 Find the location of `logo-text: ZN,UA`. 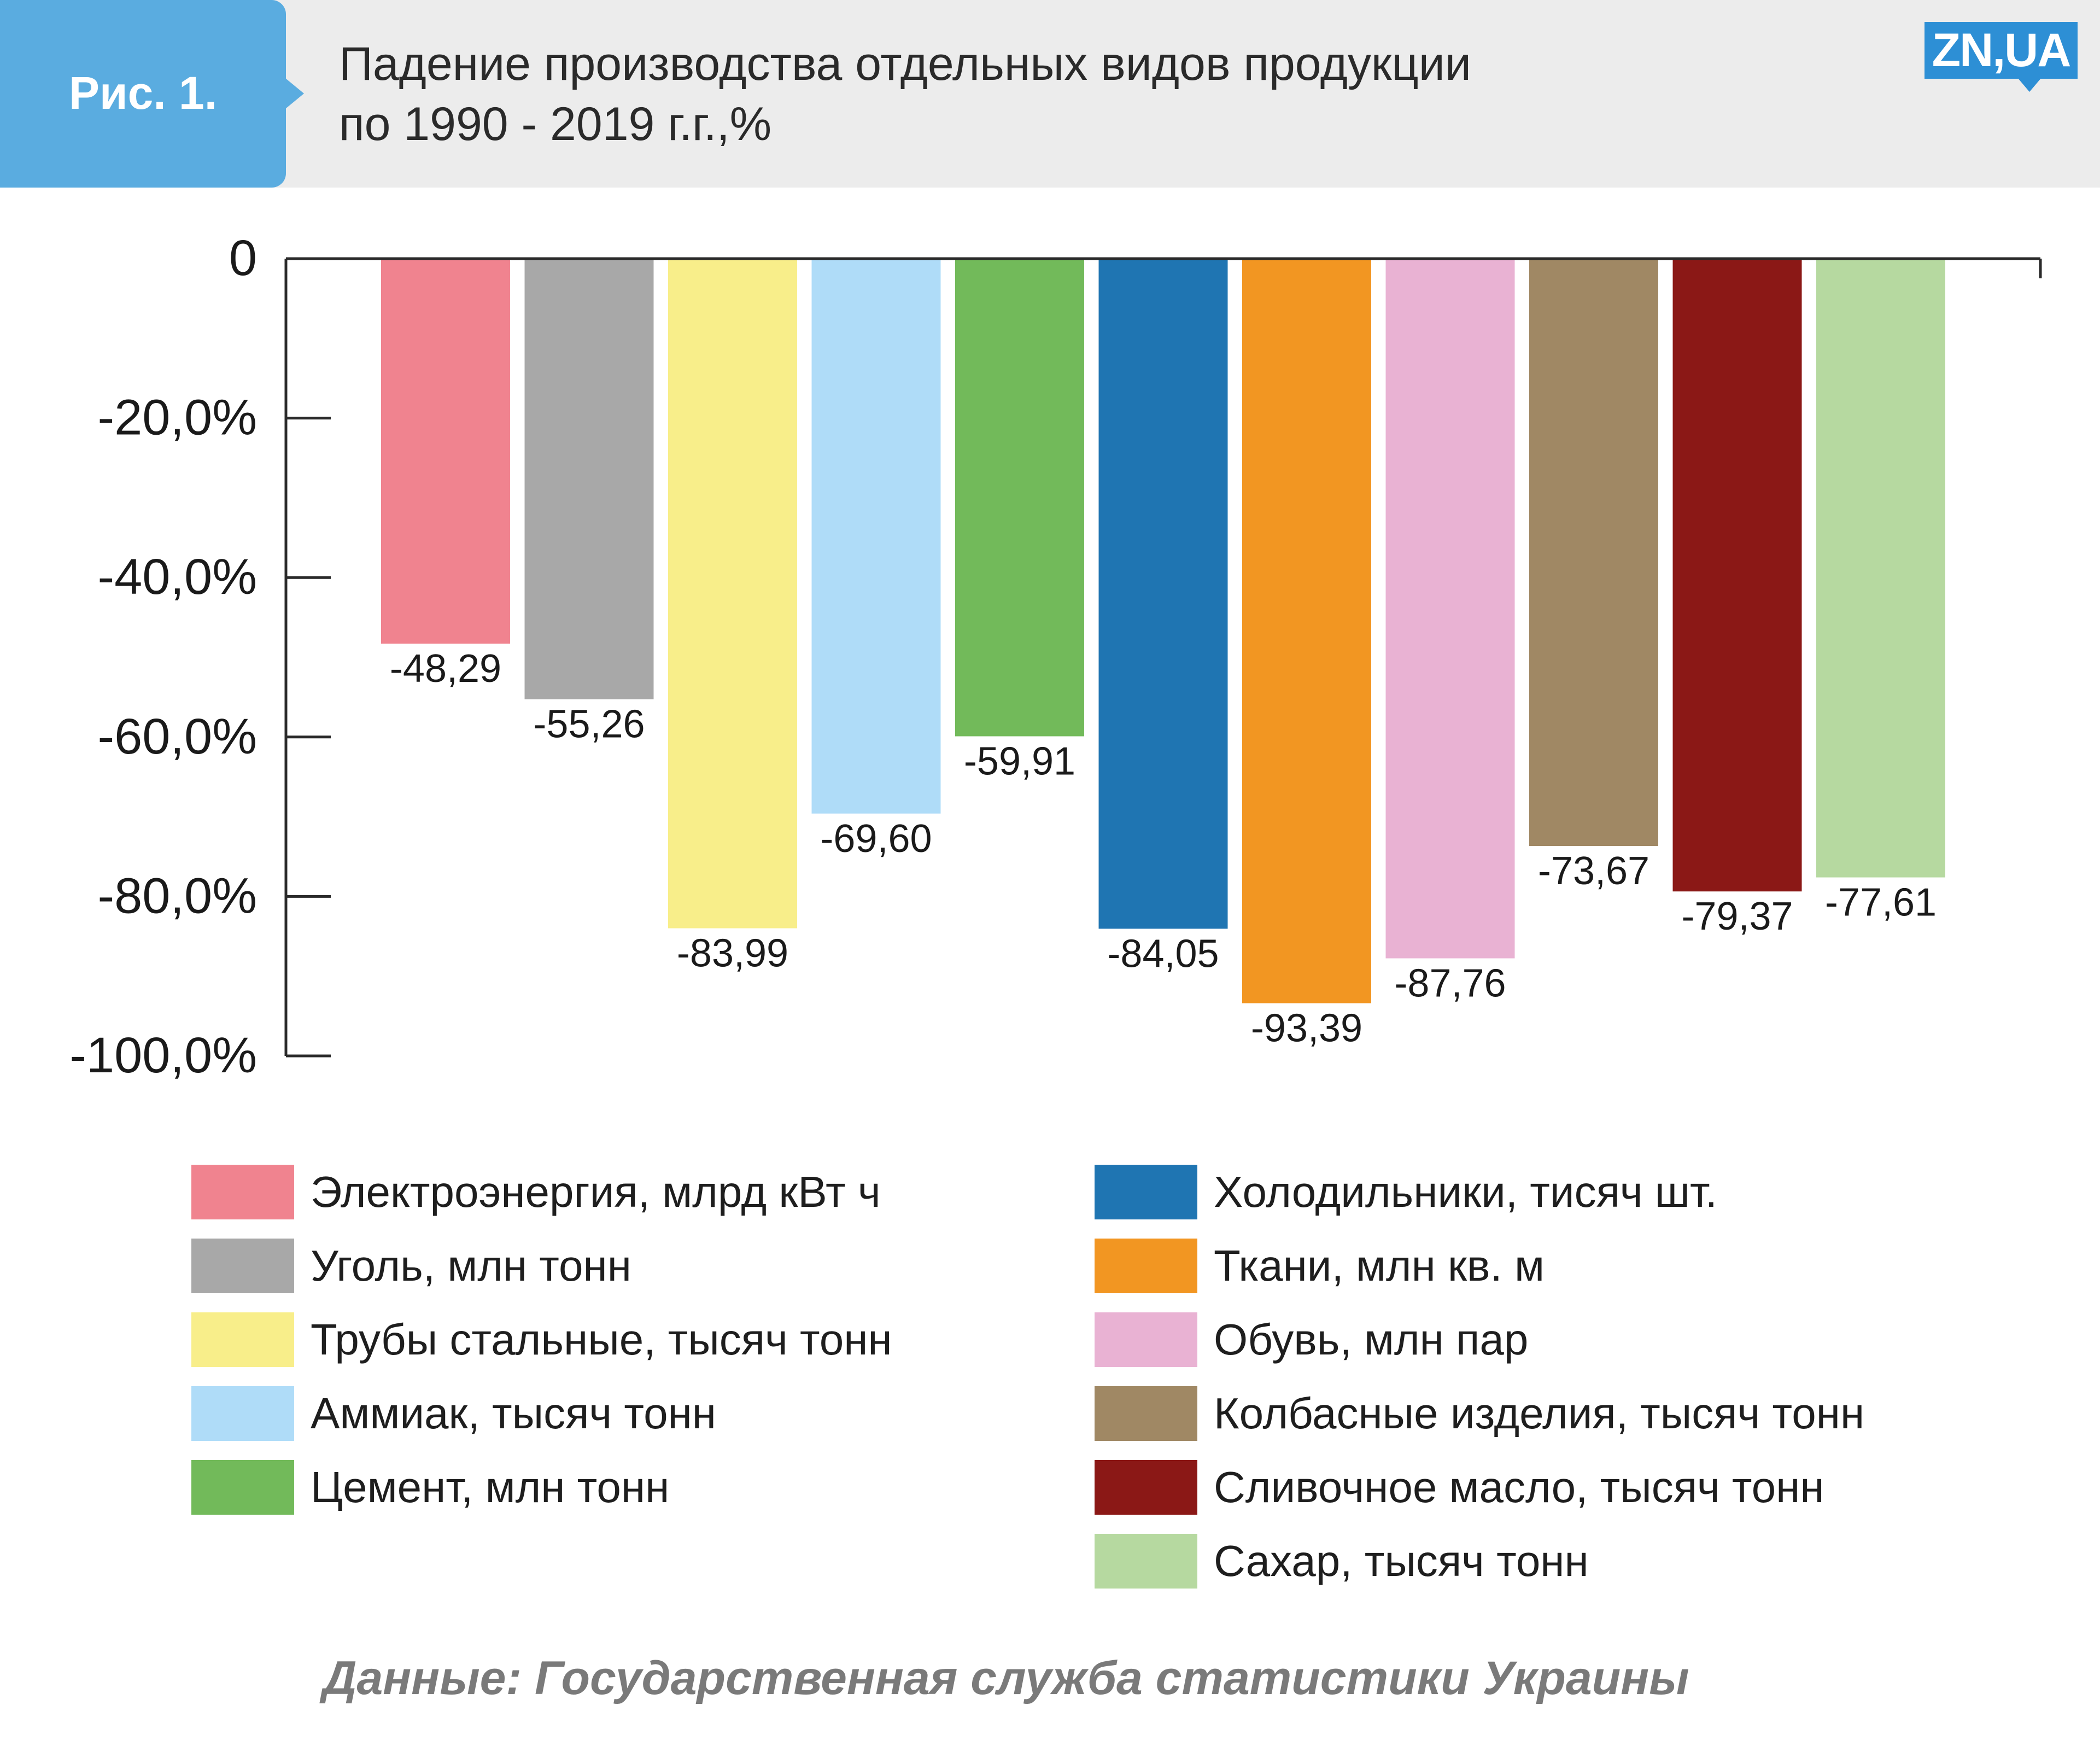

logo-text: ZN,UA is located at coordinates (2001, 50).